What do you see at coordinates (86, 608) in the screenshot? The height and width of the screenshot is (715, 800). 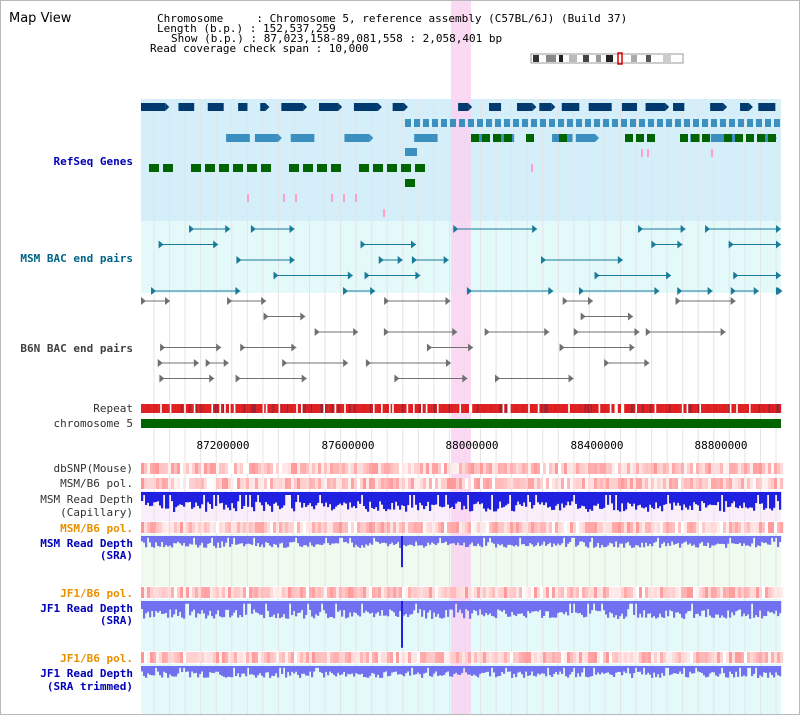 I see `track-label-jf1-depth-sra: JF1 Read Depth` at bounding box center [86, 608].